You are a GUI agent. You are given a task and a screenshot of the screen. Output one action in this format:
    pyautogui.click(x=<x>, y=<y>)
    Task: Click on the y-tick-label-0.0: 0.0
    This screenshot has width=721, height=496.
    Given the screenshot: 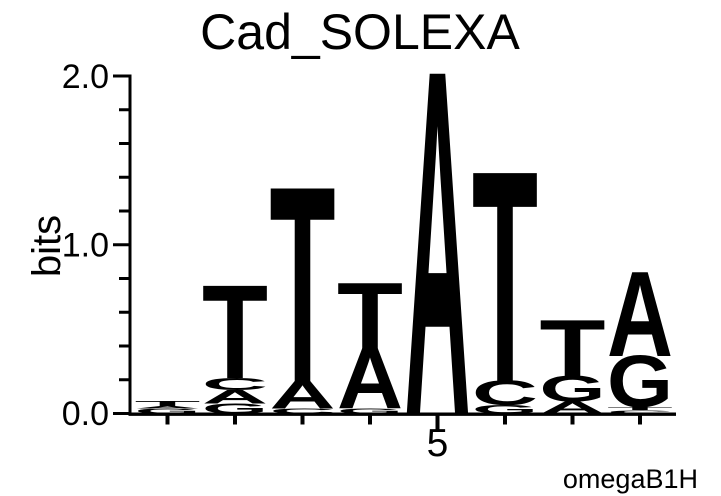 What is the action you would take?
    pyautogui.click(x=85, y=414)
    